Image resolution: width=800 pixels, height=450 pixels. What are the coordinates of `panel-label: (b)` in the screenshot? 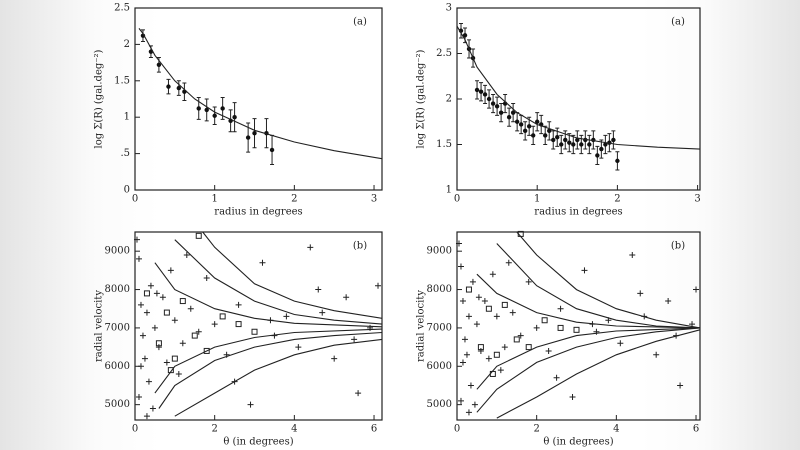 It's located at (678, 246).